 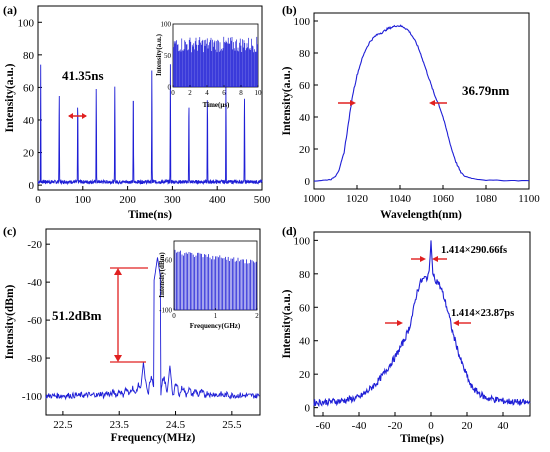 What do you see at coordinates (215, 61) in the screenshot?
I see `inset-trace-a` at bounding box center [215, 61].